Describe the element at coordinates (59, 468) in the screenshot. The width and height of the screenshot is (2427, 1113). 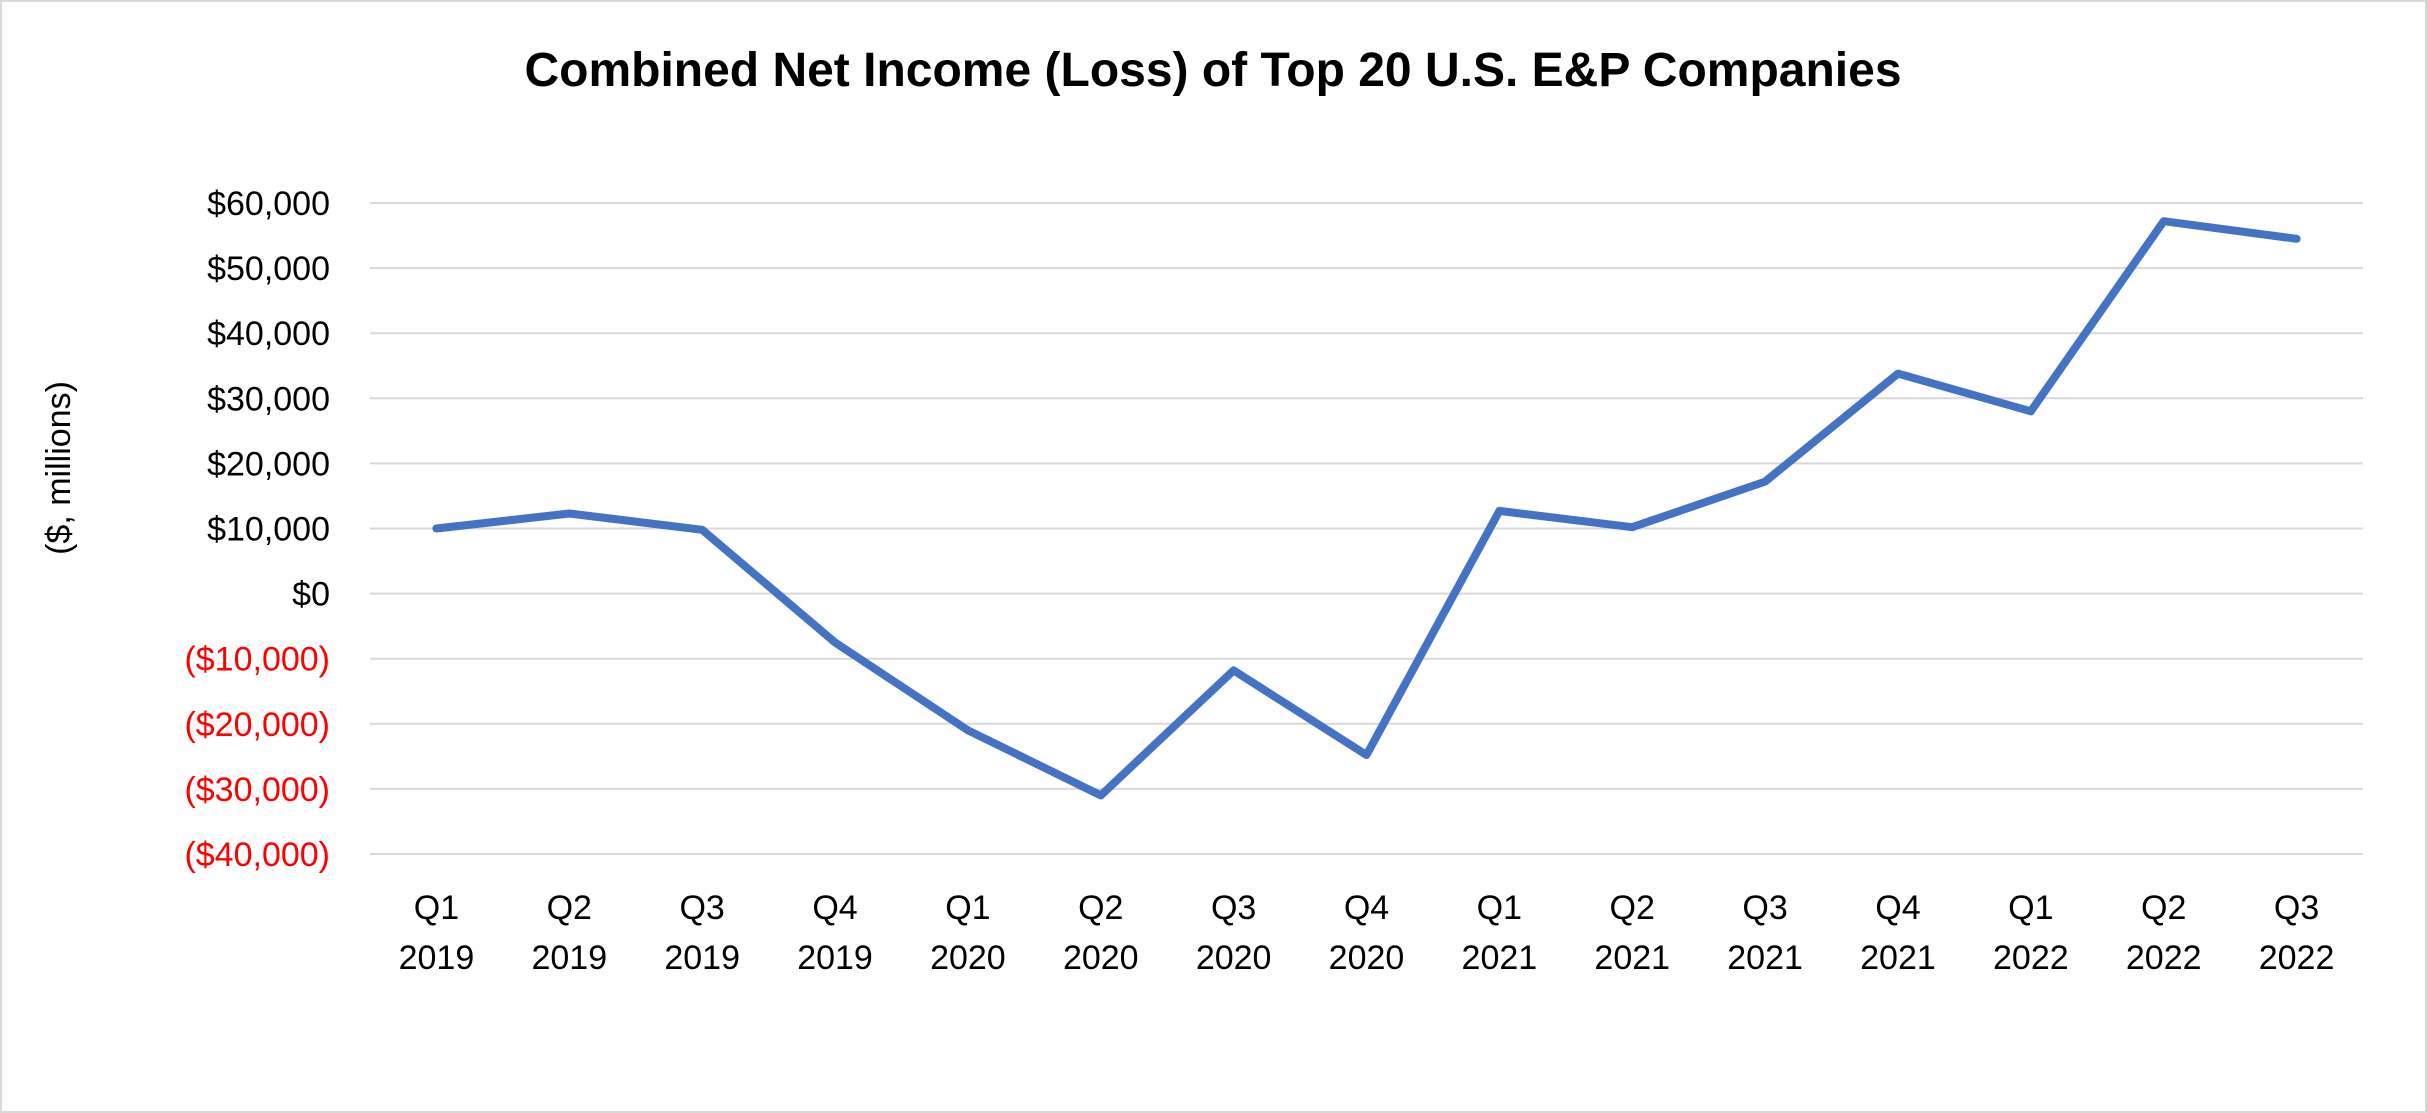
I see `y-axis-label: ($, millions)` at that location.